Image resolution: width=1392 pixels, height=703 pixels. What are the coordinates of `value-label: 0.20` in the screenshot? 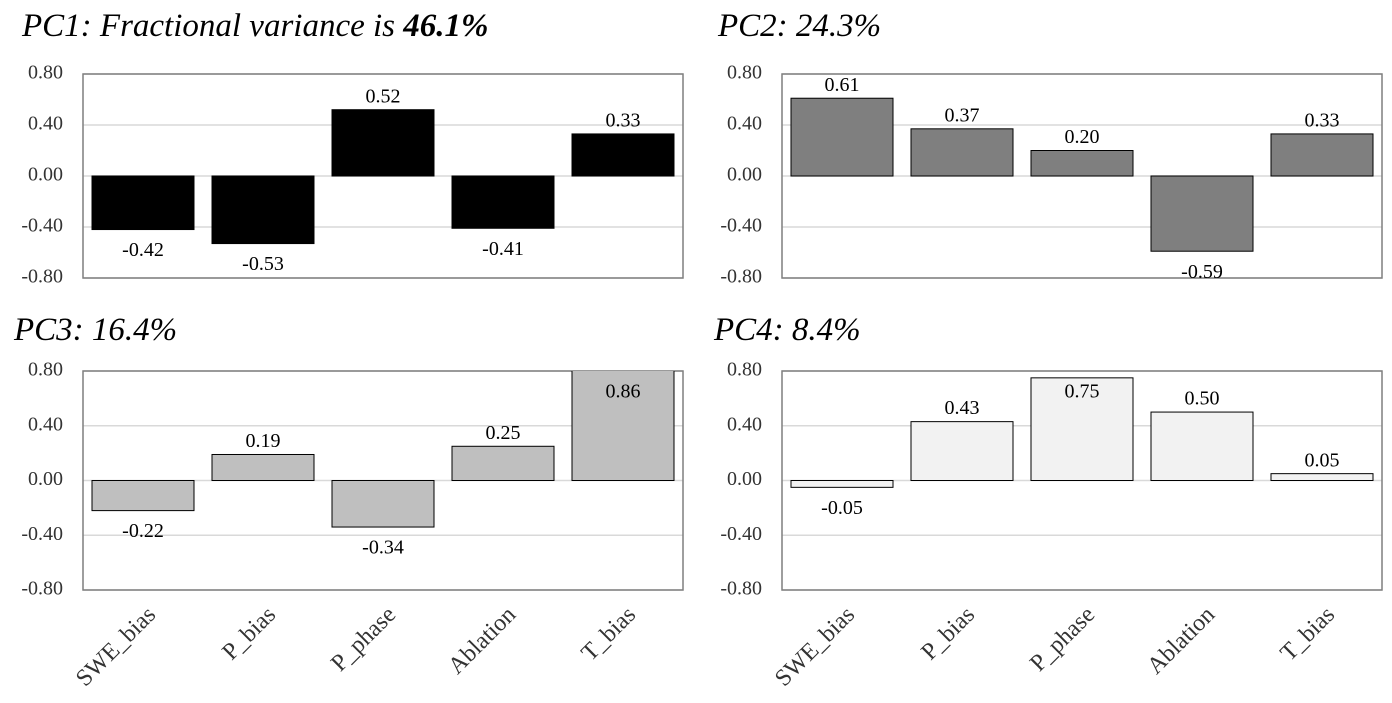 It's located at (1082, 137).